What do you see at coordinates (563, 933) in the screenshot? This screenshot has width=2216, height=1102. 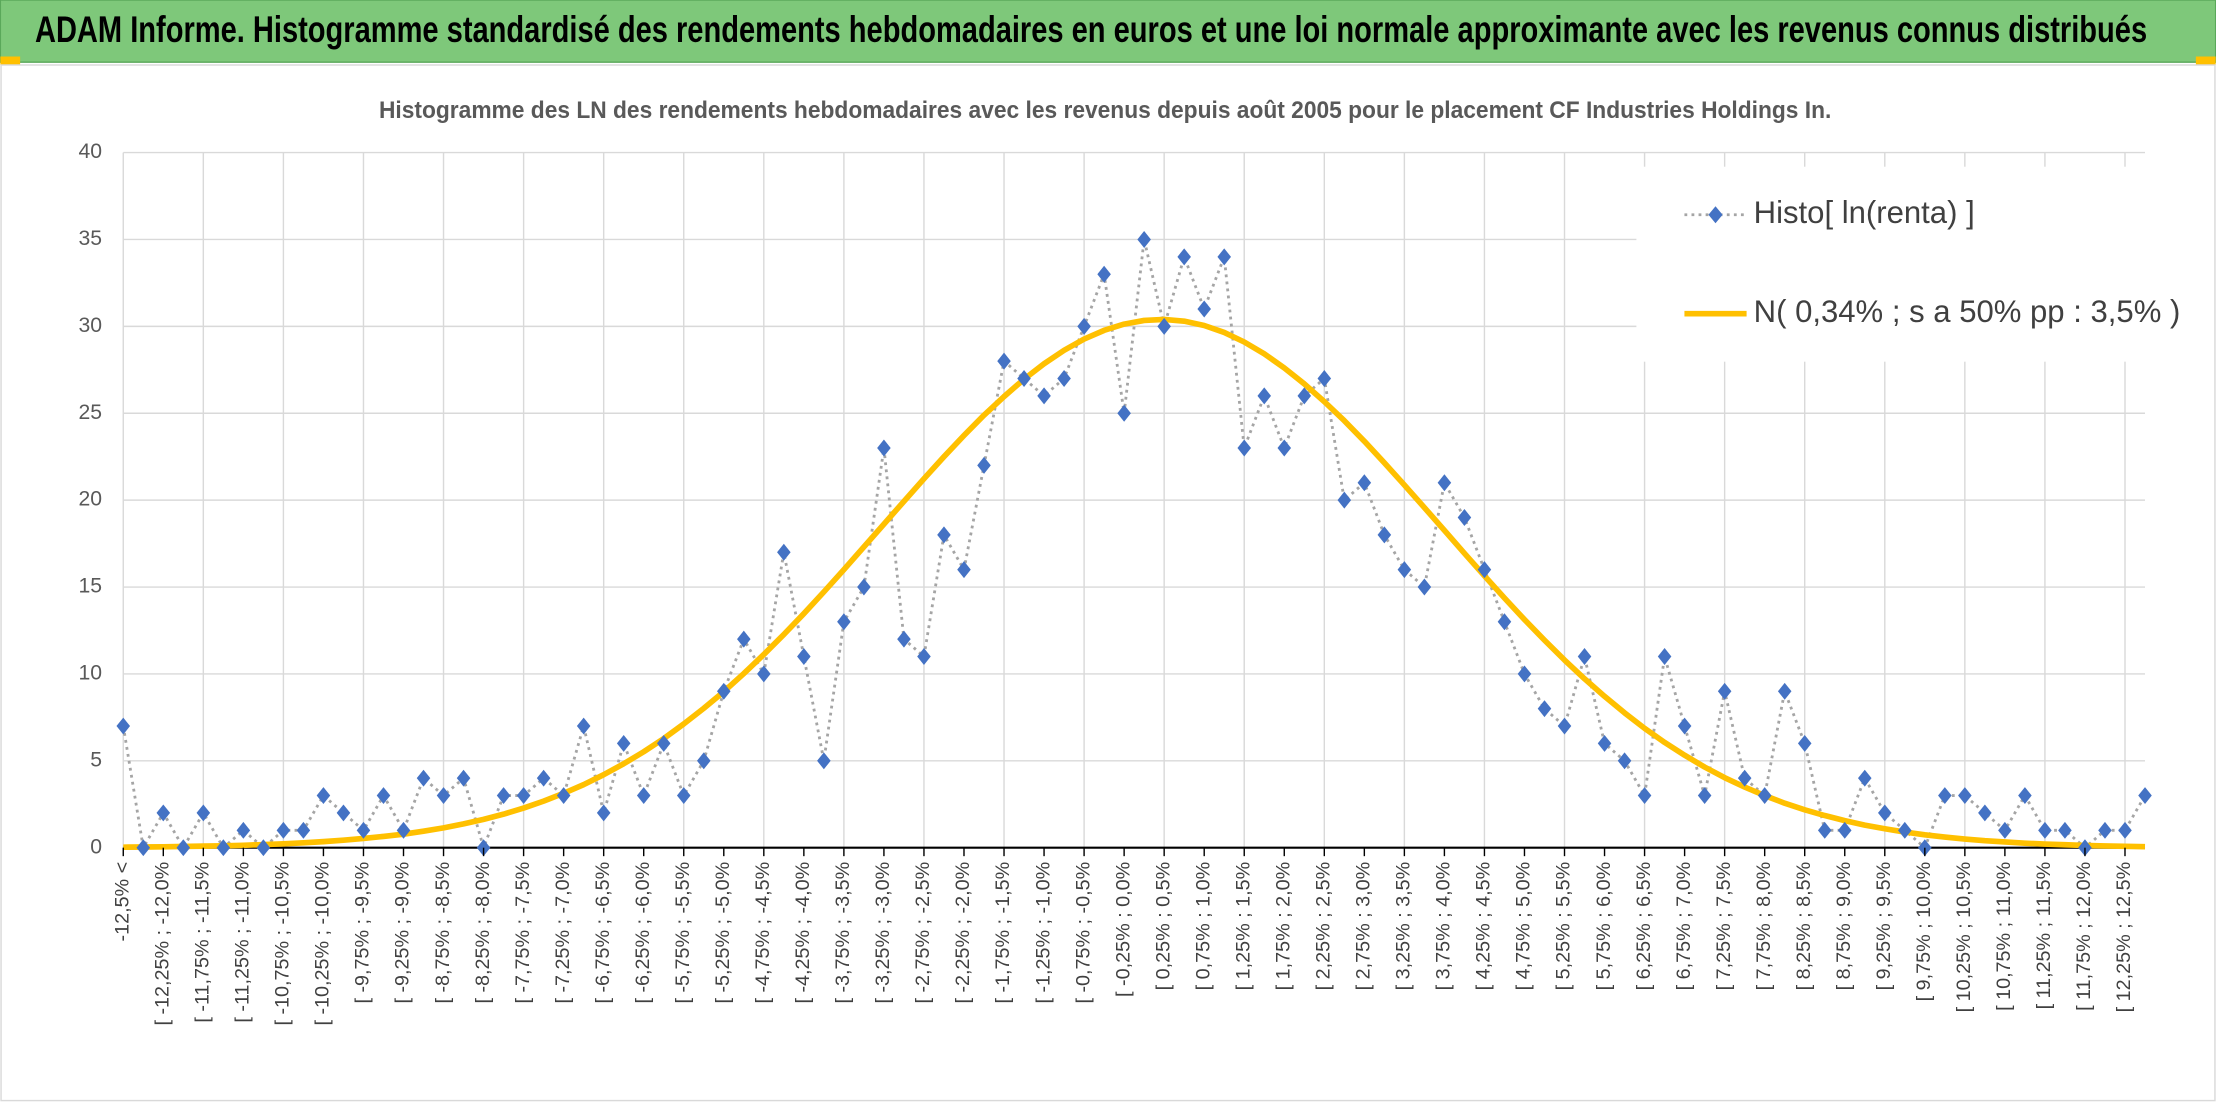 I see `x-tick-label: [ -7,25% ; -7,0%` at bounding box center [563, 933].